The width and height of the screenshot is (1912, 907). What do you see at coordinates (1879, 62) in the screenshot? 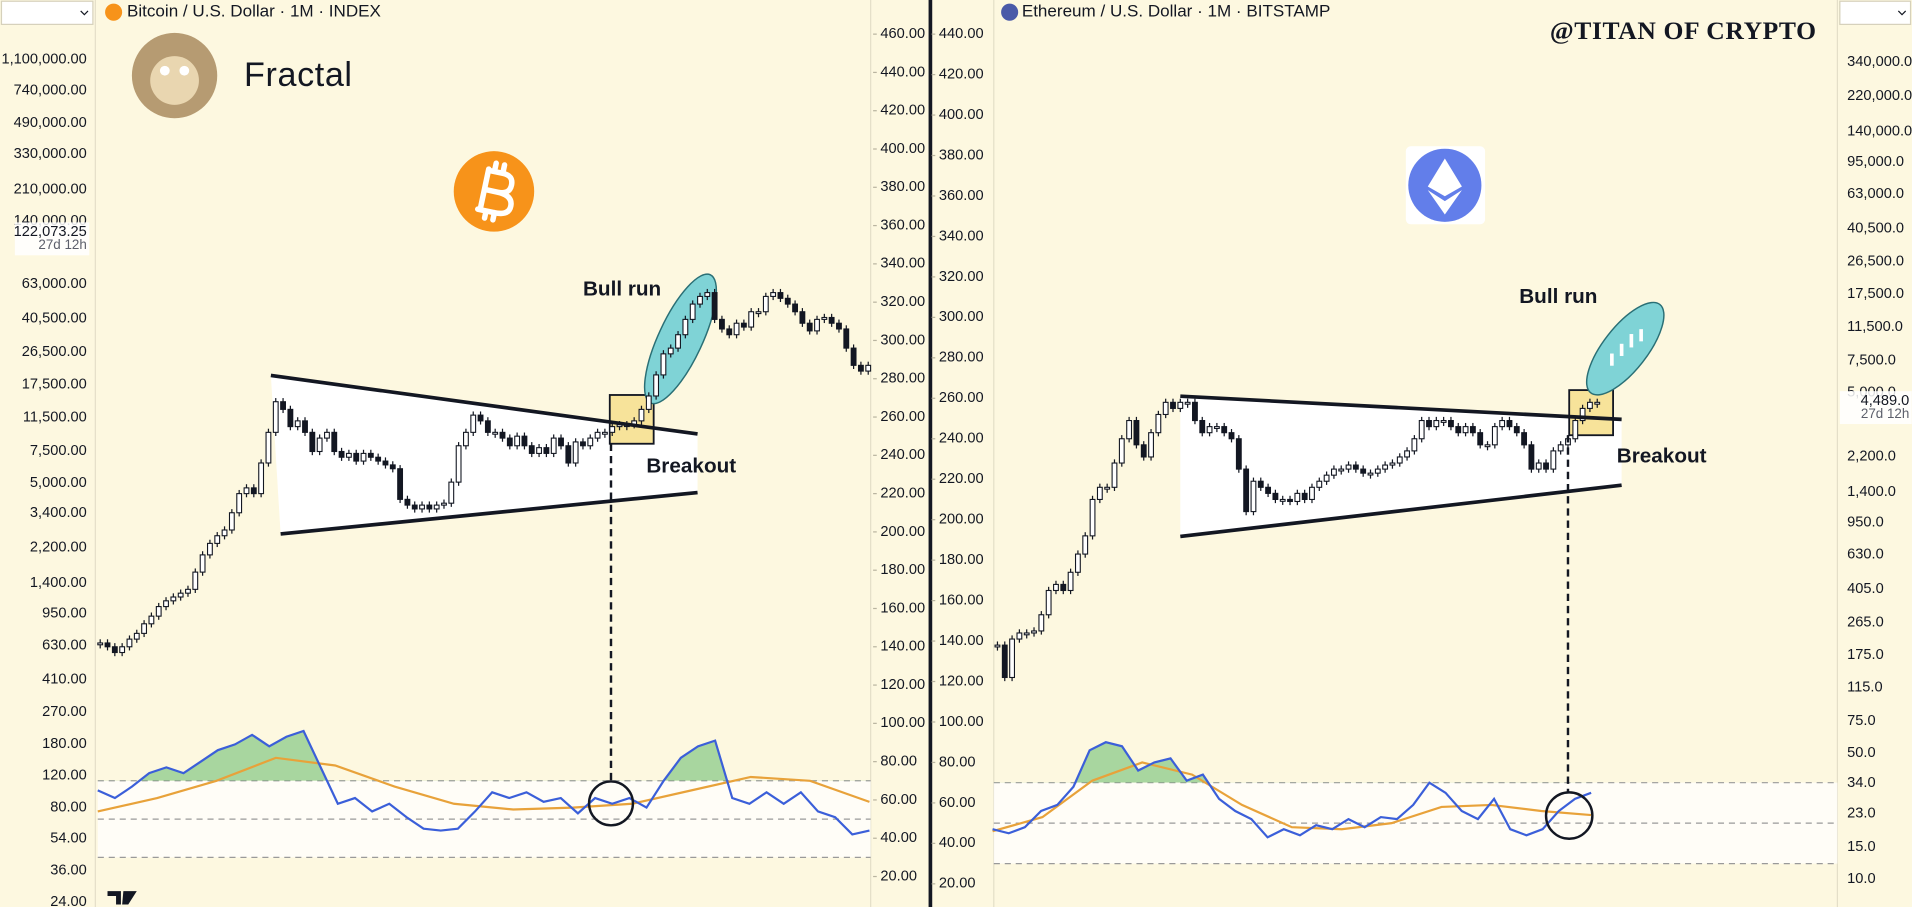
I see `y2-tick-label: 340,000.0` at bounding box center [1879, 62].